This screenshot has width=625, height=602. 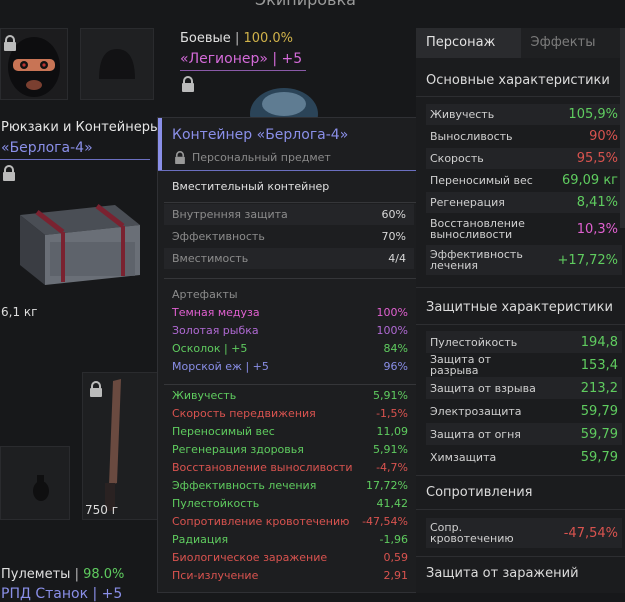 I want to click on effect-name: Восстановление выносливости, so click(x=262, y=467).